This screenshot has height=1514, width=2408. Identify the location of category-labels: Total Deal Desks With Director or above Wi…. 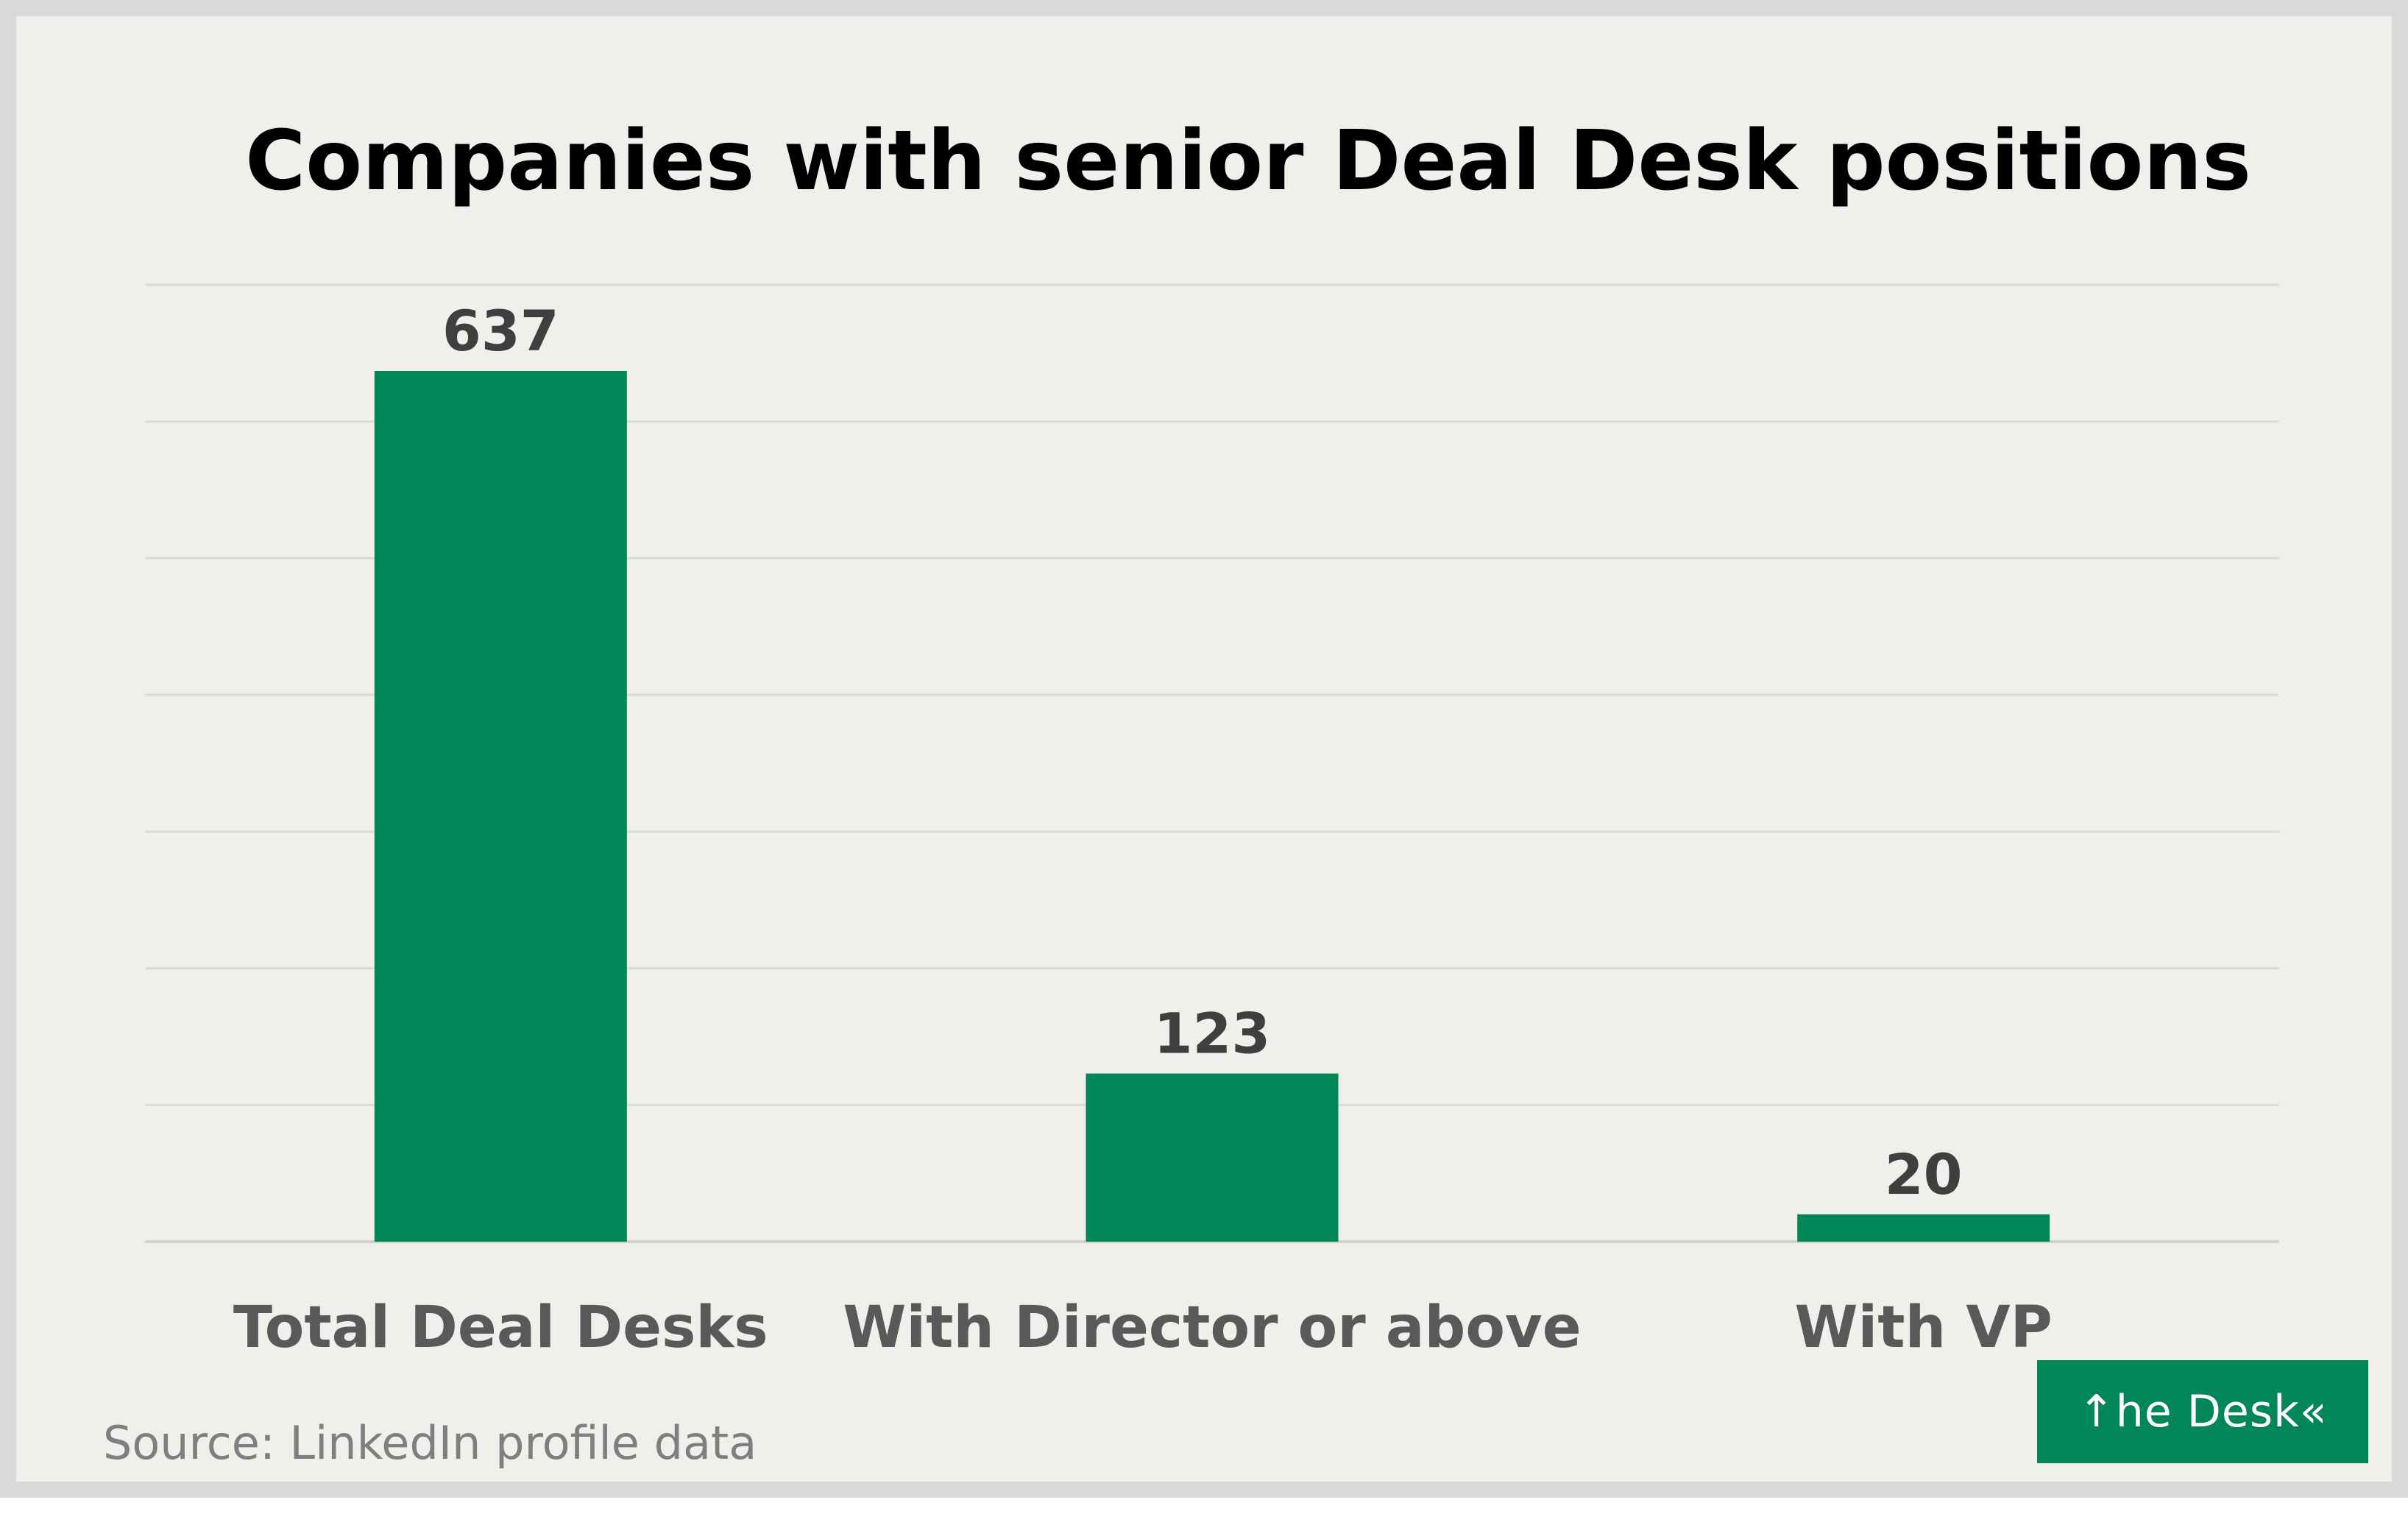
(1143, 1328).